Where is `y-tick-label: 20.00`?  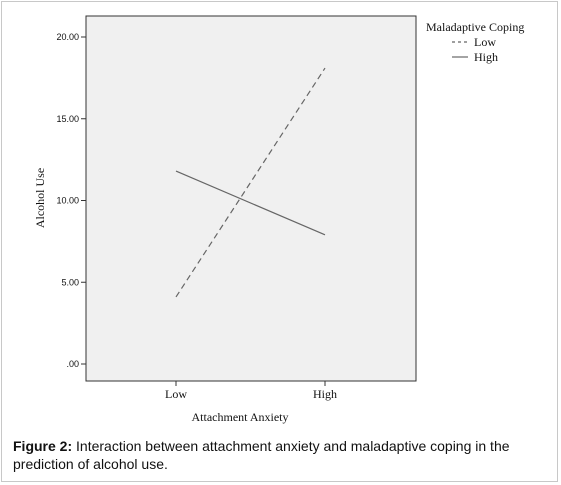 y-tick-label: 20.00 is located at coordinates (67, 37).